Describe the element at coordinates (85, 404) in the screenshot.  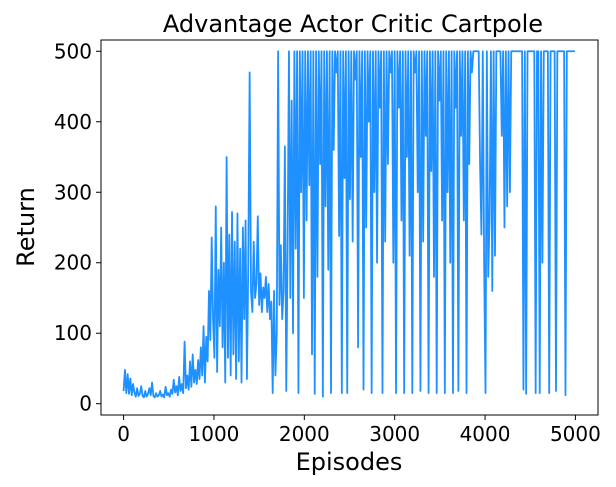
I see `y-tick-label: 0` at that location.